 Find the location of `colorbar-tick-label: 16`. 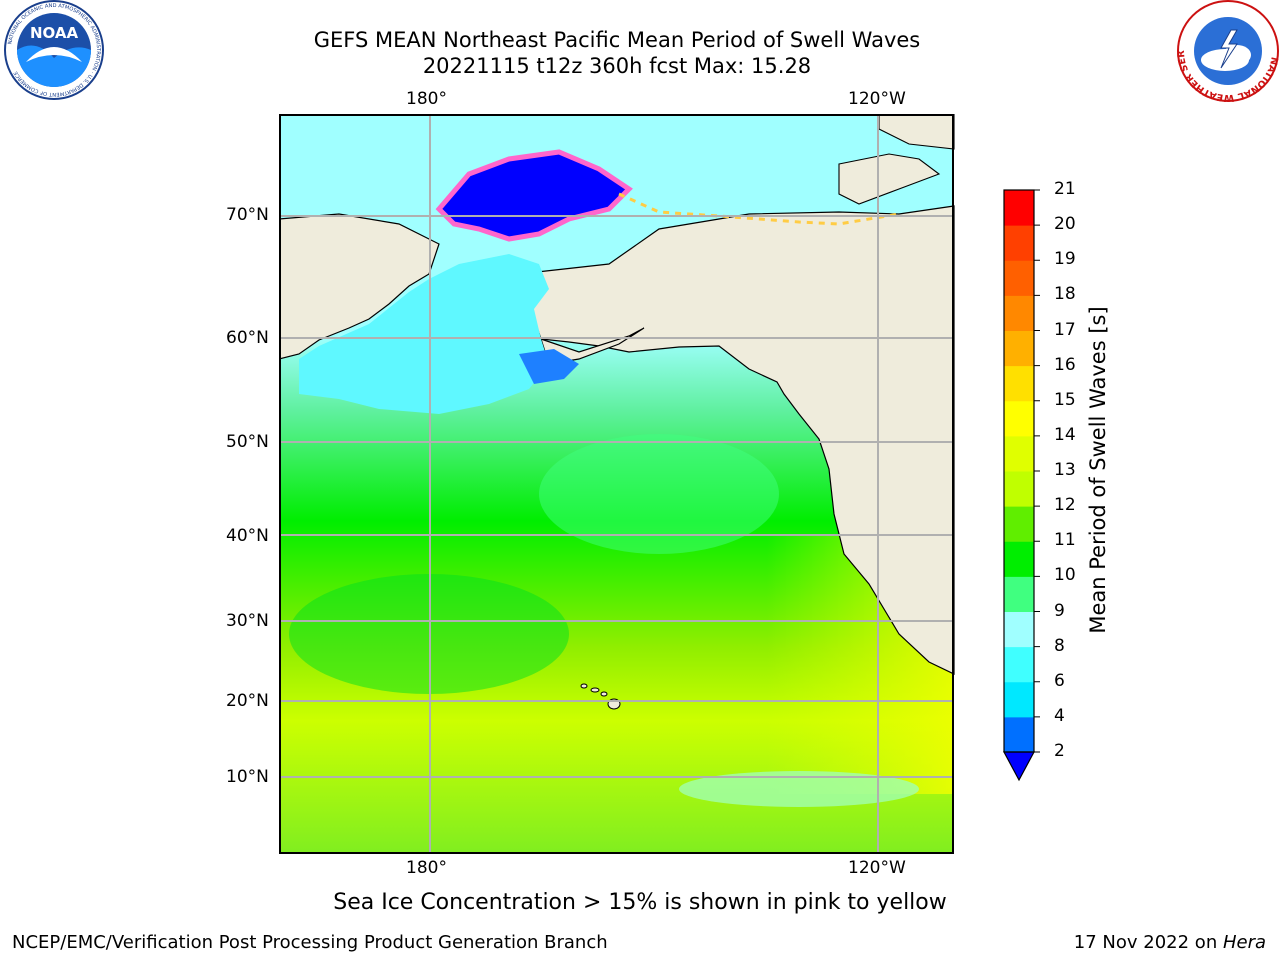

colorbar-tick-label: 16 is located at coordinates (1065, 364).